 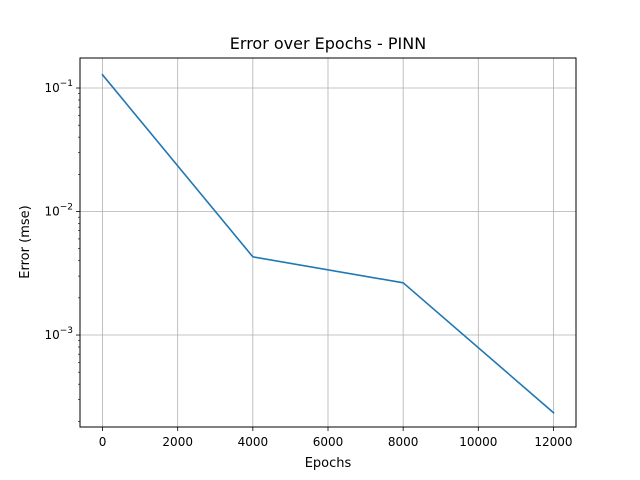 I want to click on x-tick-label: 4000, so click(x=253, y=442).